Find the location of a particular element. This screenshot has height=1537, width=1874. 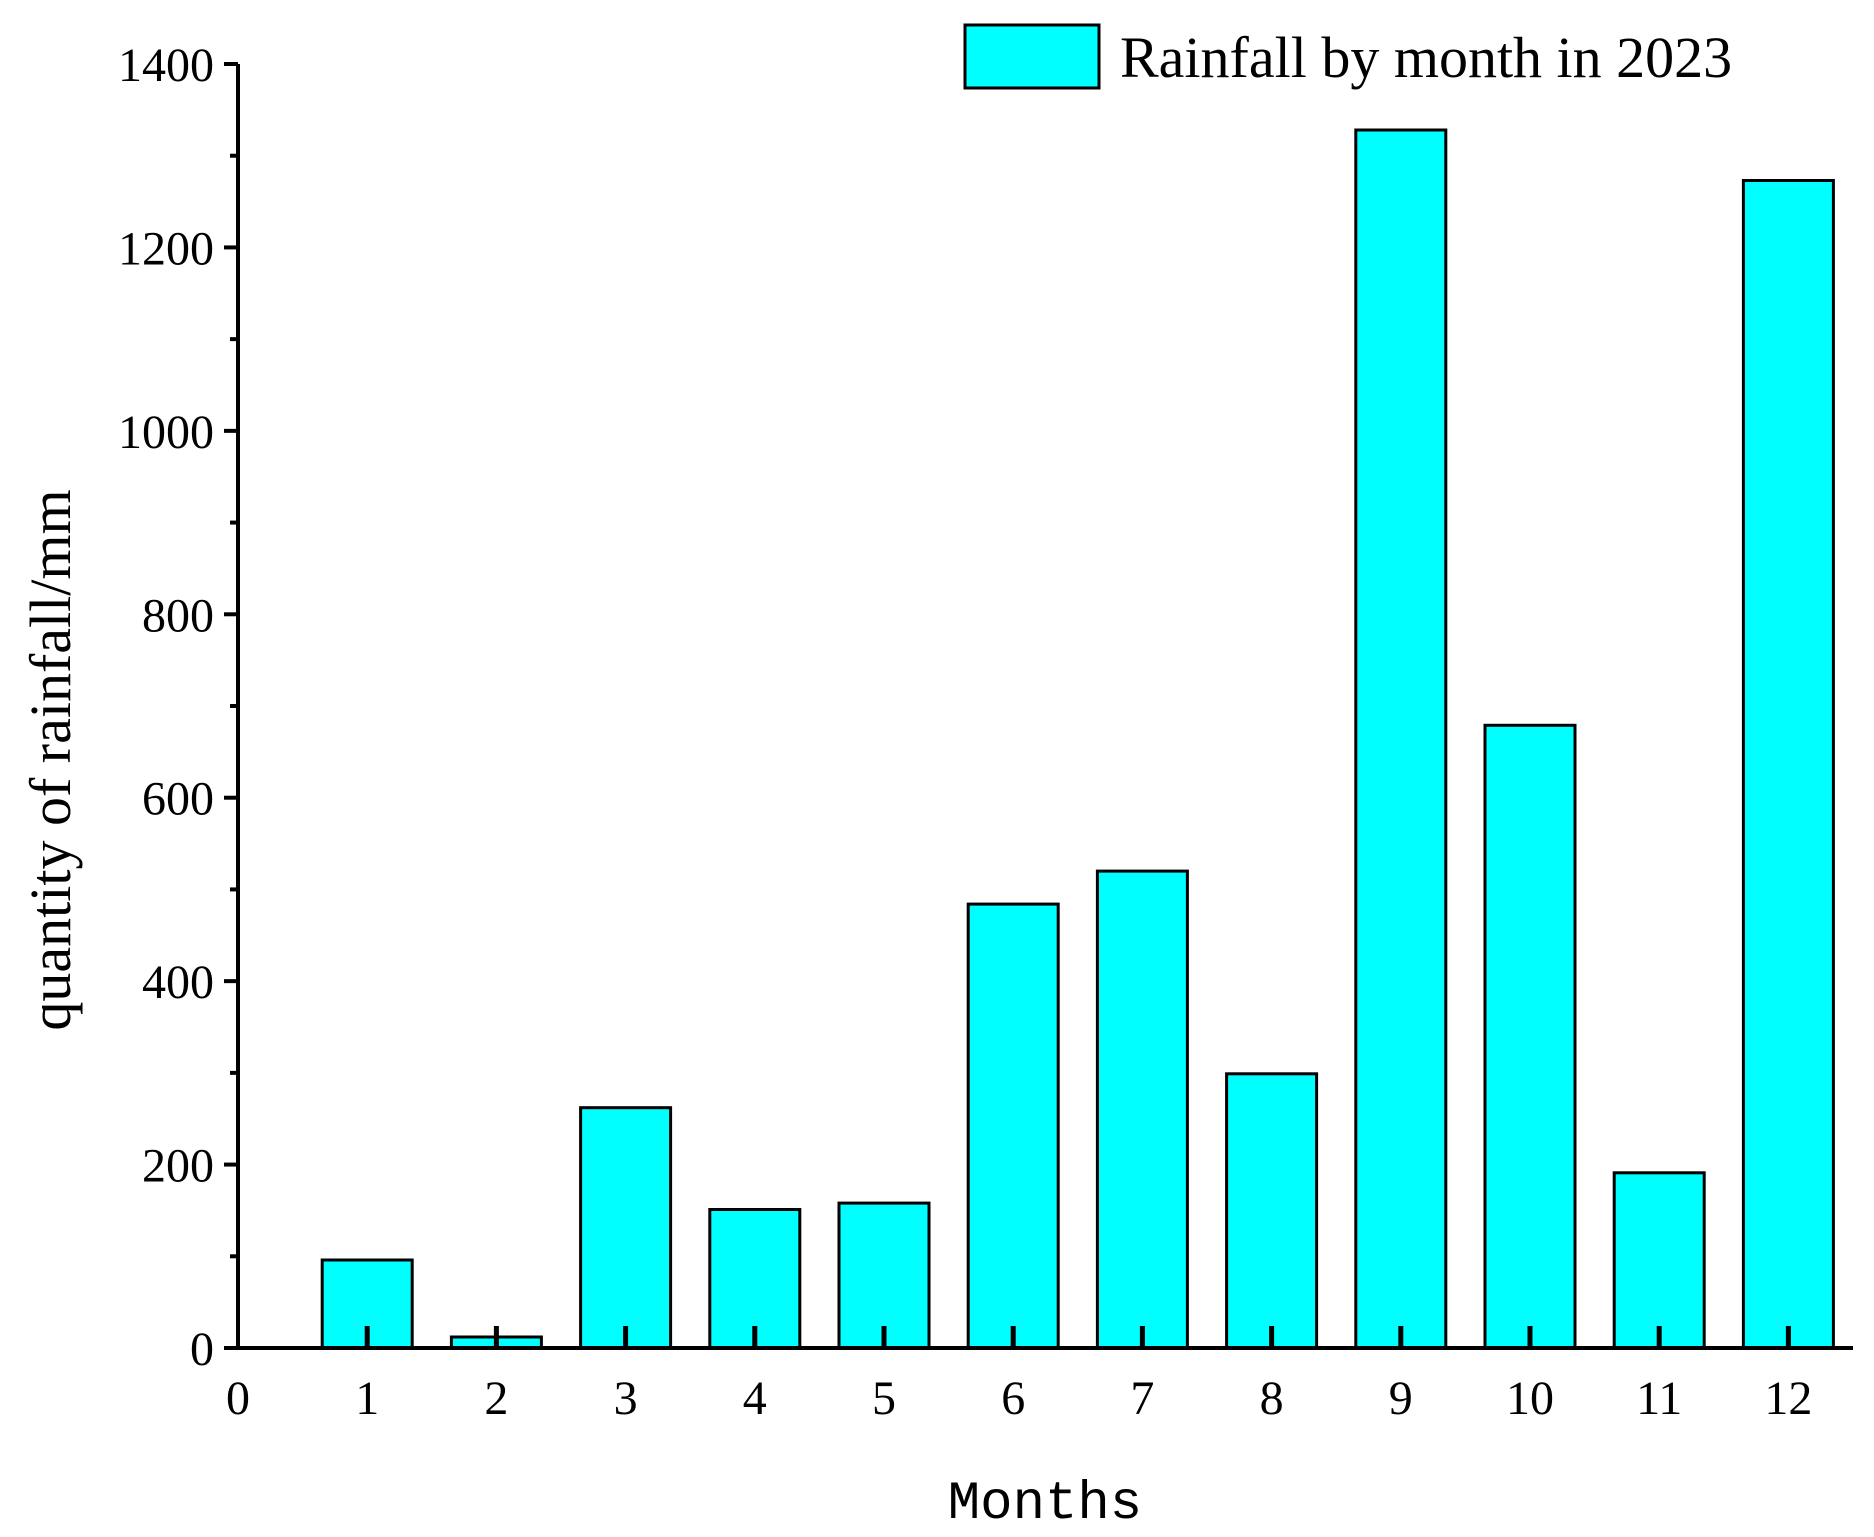

x-tick-label: 9 is located at coordinates (1401, 1398).